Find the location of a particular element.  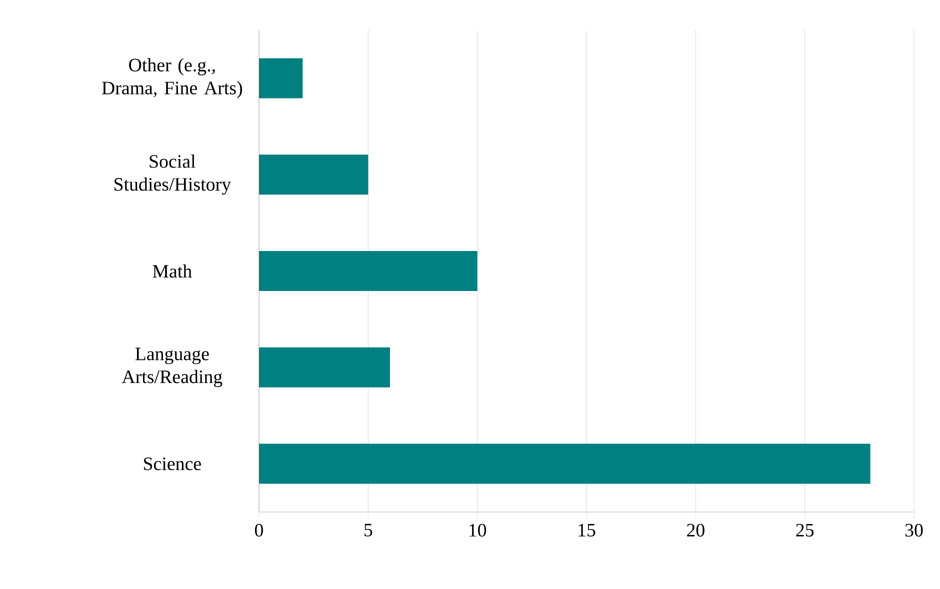

y-tick-label: Math is located at coordinates (172, 271).